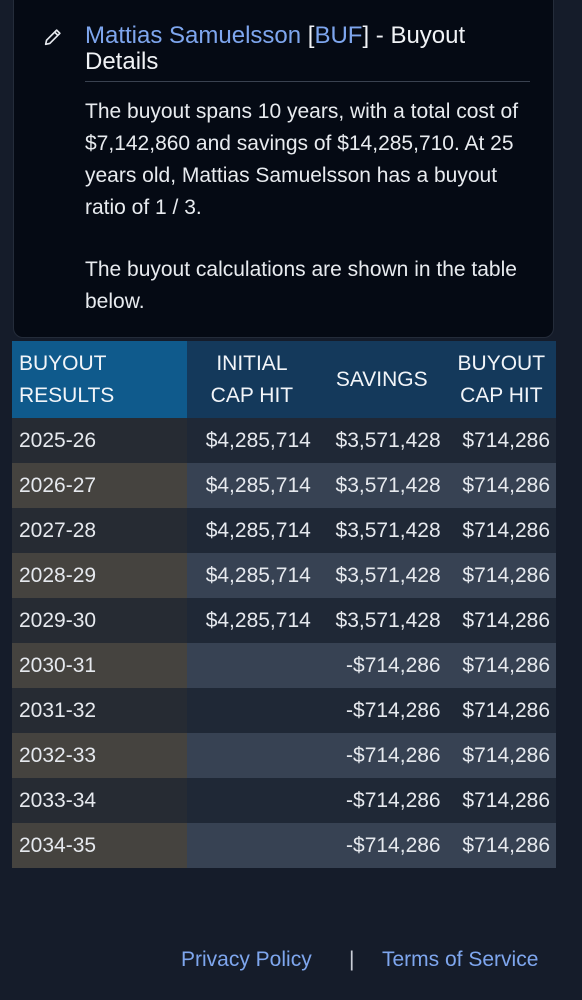 This screenshot has height=1000, width=582. What do you see at coordinates (99, 665) in the screenshot?
I see `year-cell: 2030-31` at bounding box center [99, 665].